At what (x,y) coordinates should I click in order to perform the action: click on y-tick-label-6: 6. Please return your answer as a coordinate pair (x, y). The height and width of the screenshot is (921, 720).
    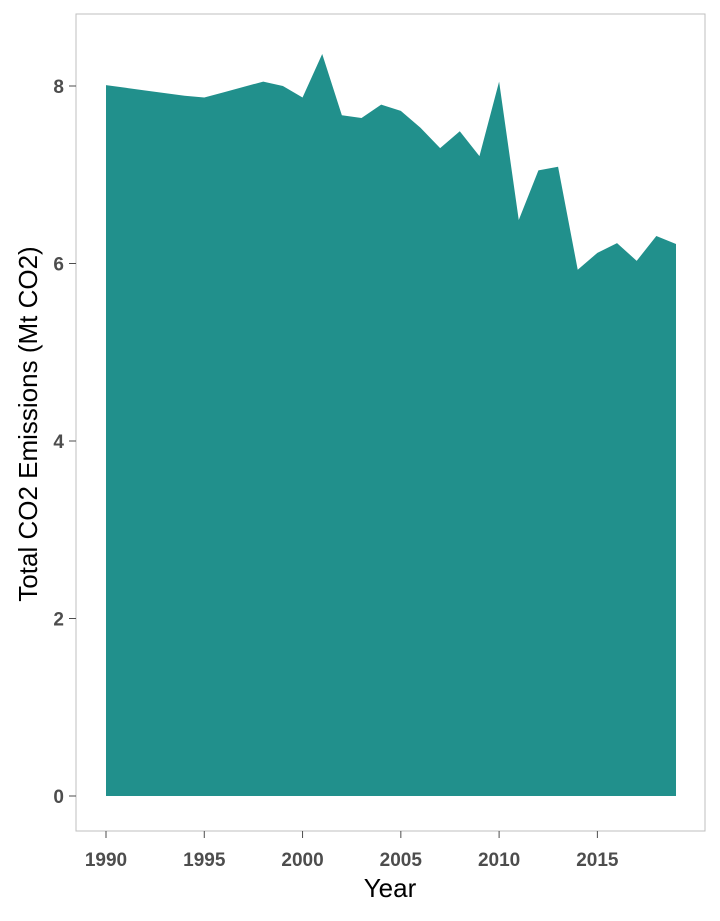
    Looking at the image, I should click on (58, 265).